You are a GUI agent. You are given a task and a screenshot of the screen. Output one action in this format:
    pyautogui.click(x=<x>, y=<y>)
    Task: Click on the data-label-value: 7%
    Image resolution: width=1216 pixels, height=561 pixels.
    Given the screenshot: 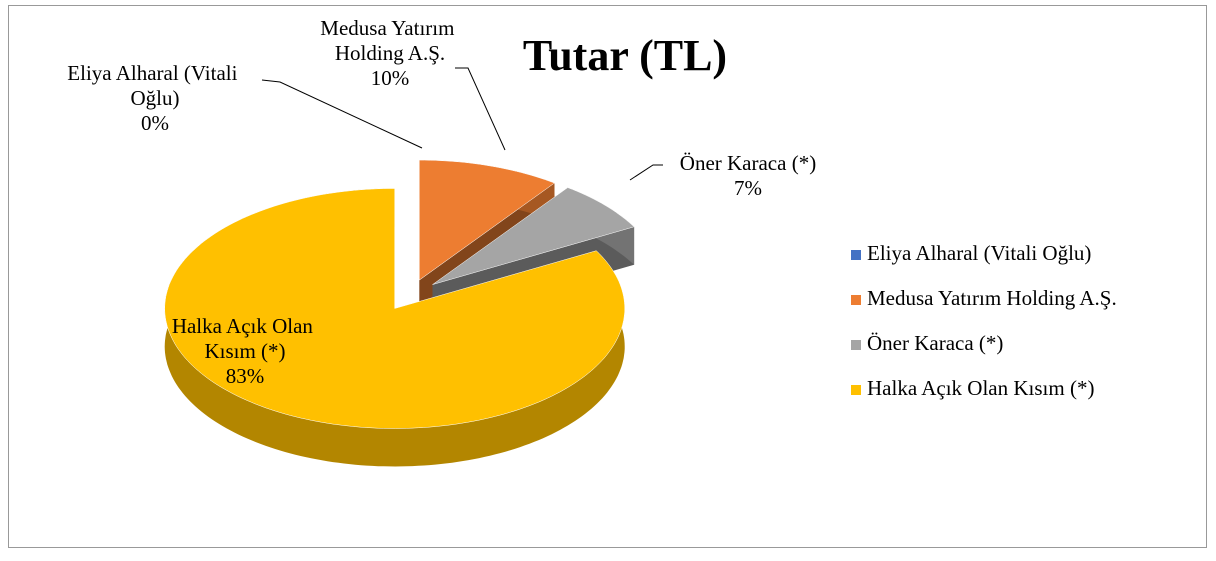 What is the action you would take?
    pyautogui.click(x=748, y=188)
    